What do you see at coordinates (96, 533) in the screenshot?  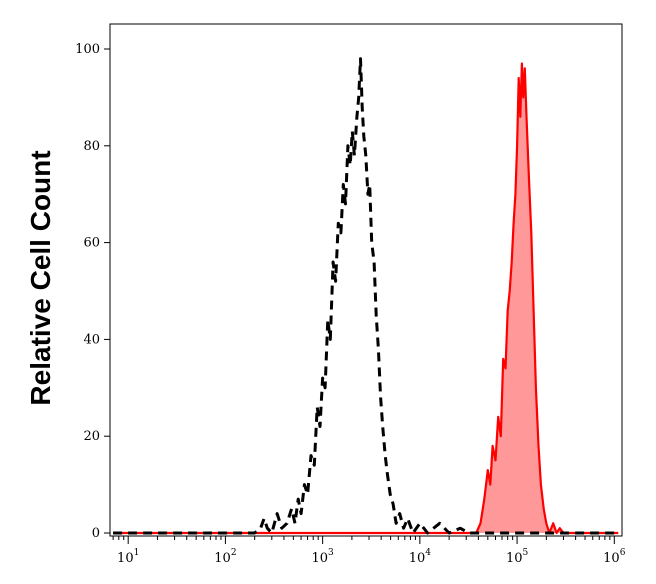 I see `y-tick-label-0: 0` at bounding box center [96, 533].